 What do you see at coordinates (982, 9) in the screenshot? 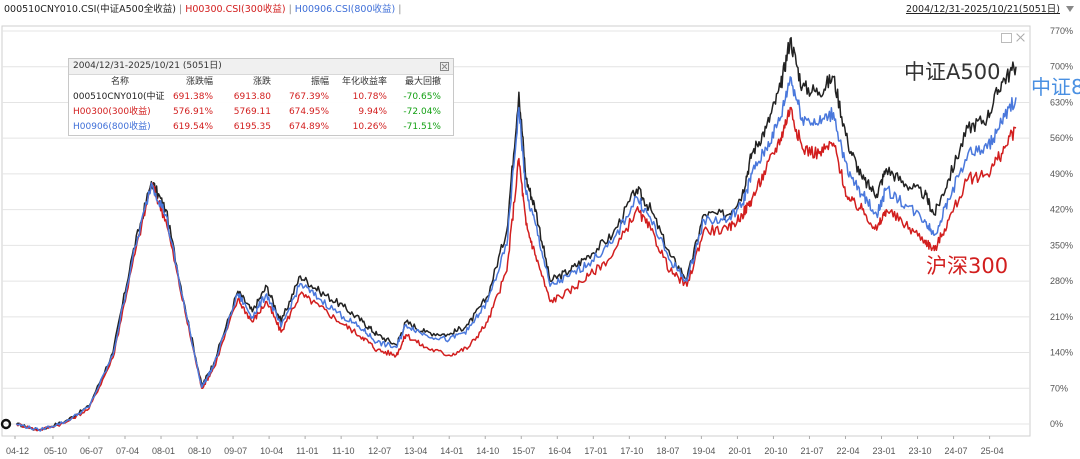
I see `date-range-link: 2004/12/31-2025/10/21(5051日)` at bounding box center [982, 9].